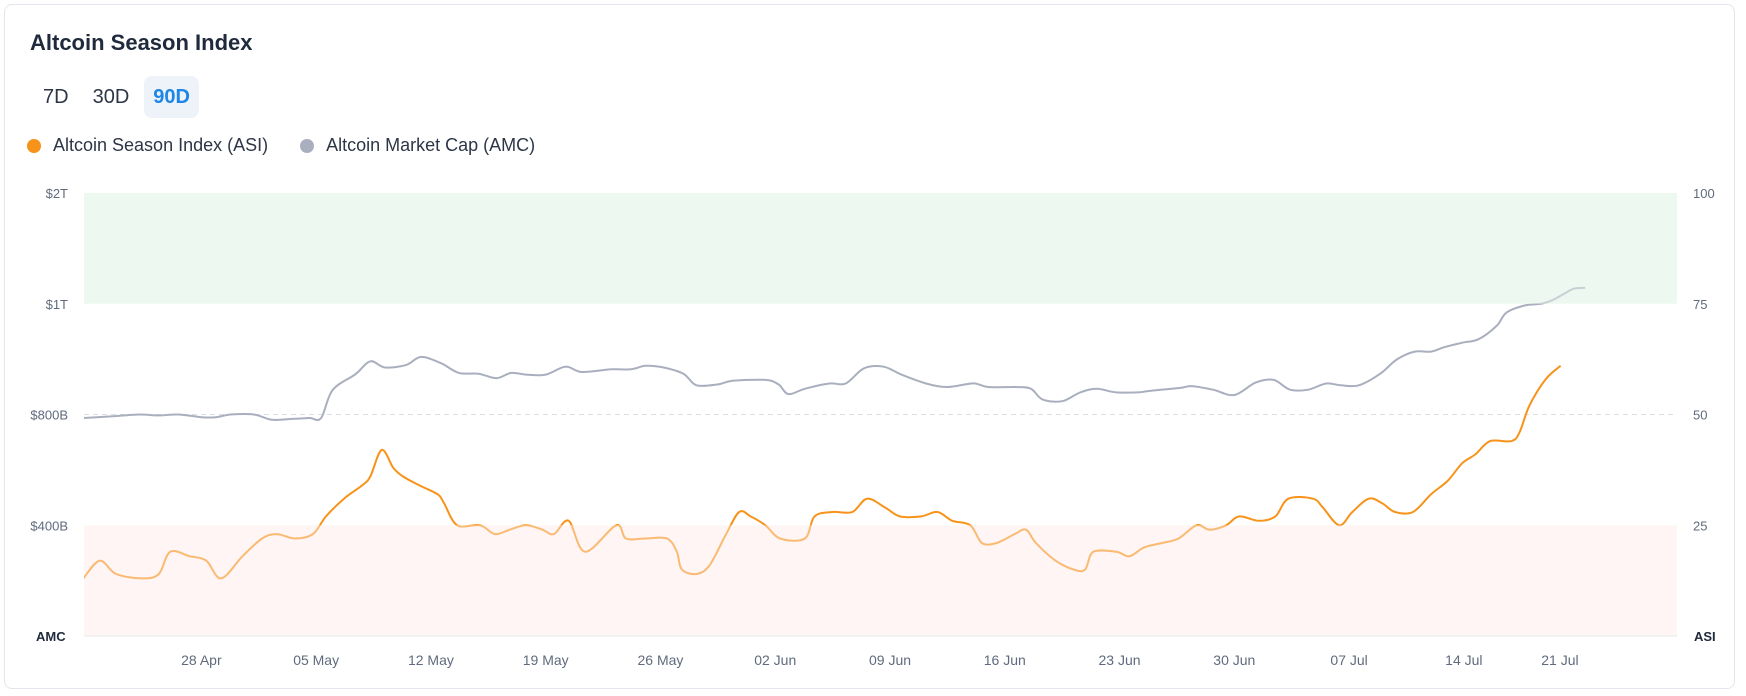 This screenshot has width=1746, height=696. I want to click on left-tick-label: $1T, so click(57, 304).